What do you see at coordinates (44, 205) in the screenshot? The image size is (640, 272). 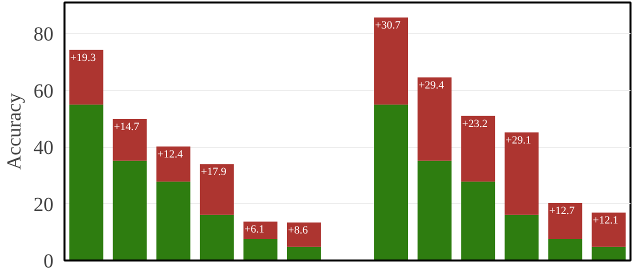 I see `y-tick-label: 20` at bounding box center [44, 205].